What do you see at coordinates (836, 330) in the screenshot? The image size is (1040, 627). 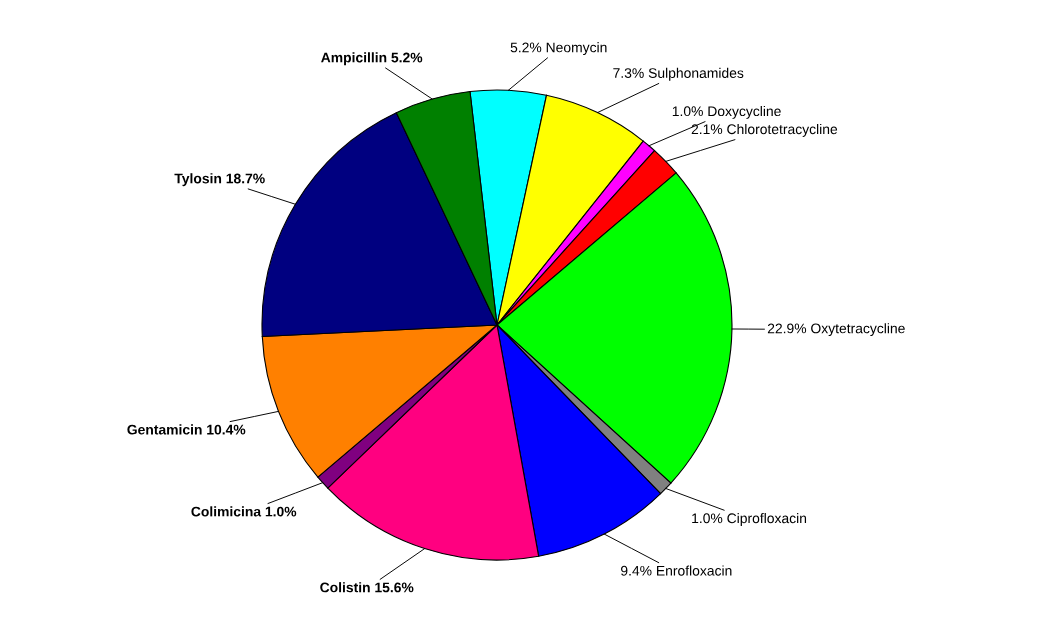 I see `slice-label: 22.9% Oxytetracycline` at bounding box center [836, 330].